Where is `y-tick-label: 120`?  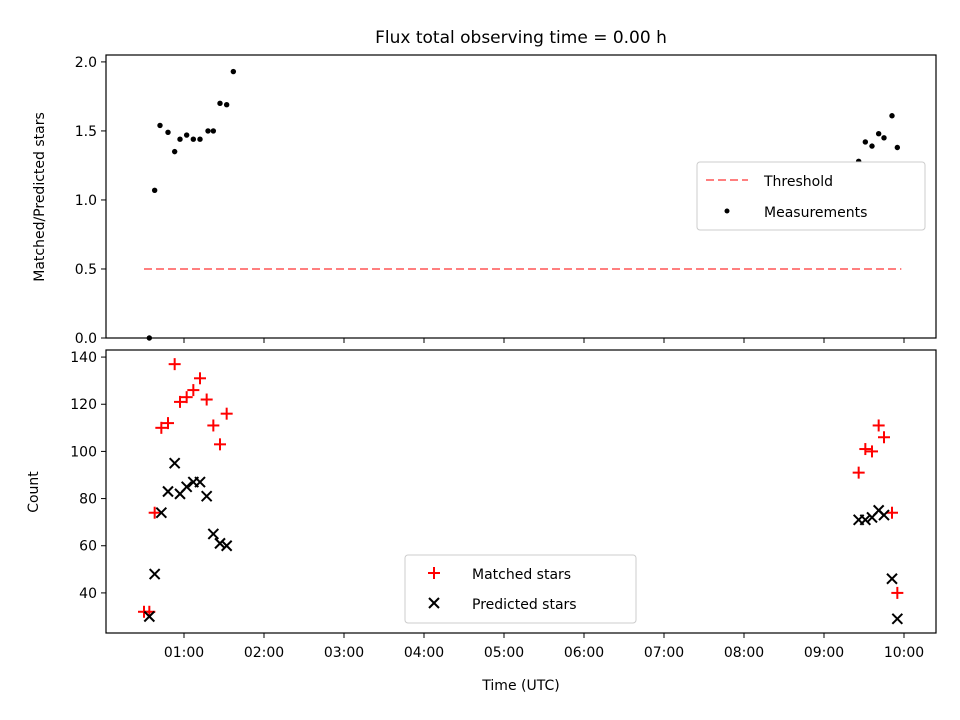 y-tick-label: 120 is located at coordinates (83, 405).